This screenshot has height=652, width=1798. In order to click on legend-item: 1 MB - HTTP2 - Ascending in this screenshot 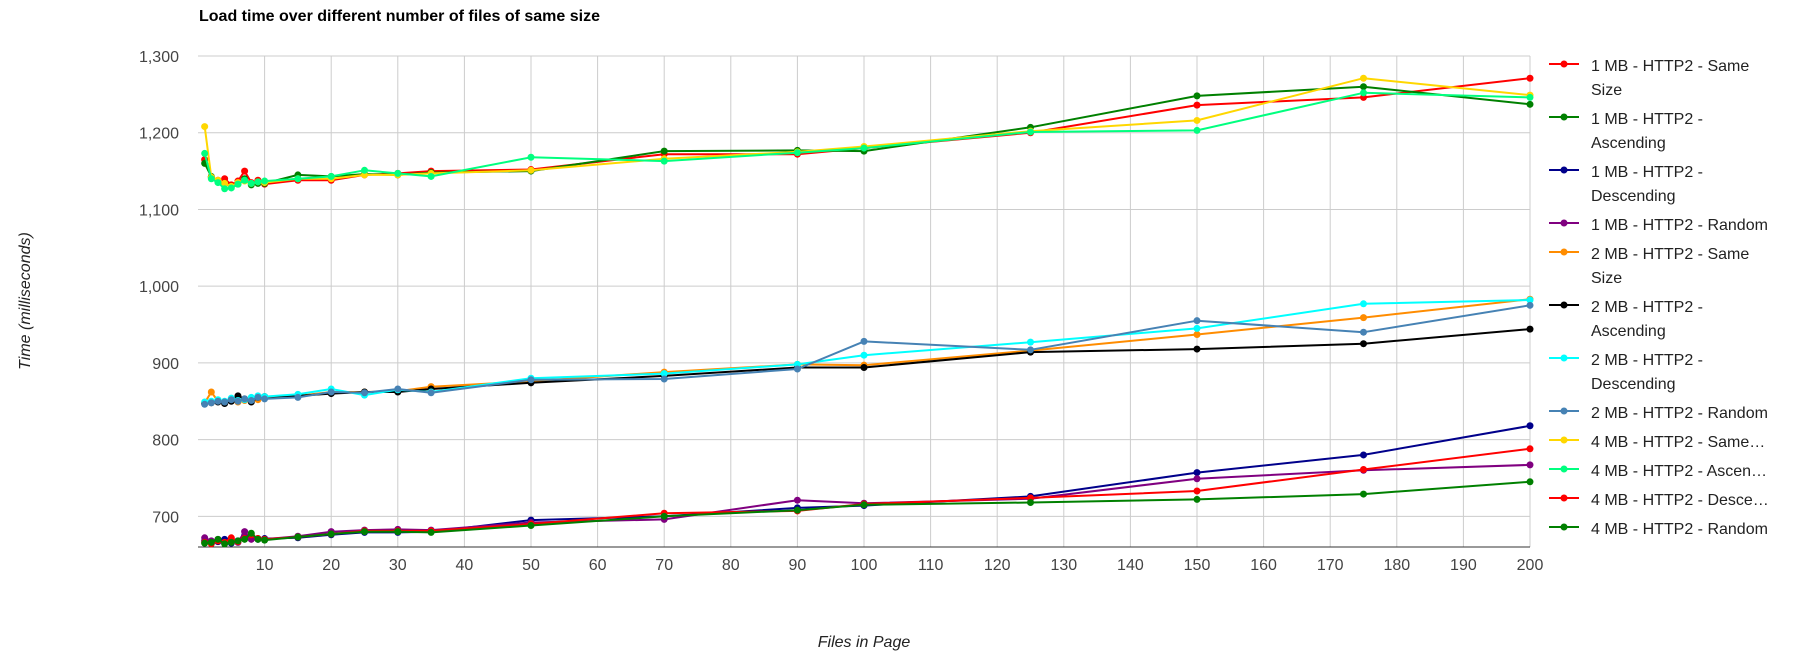, I will do `click(1626, 131)`.